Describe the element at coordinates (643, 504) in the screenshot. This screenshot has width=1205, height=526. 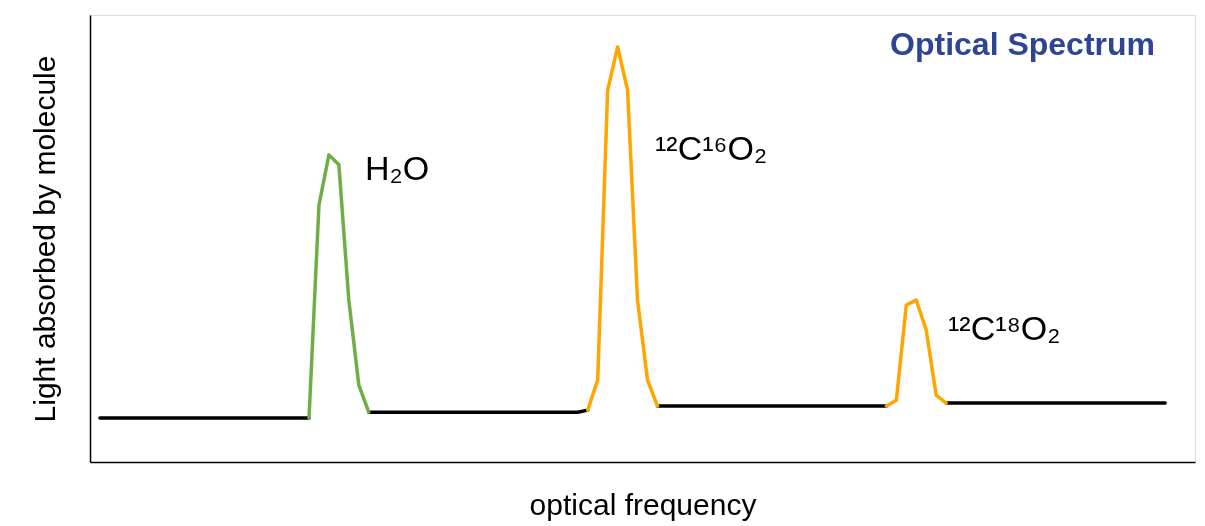
I see `x-axis-title: optical frequency` at that location.